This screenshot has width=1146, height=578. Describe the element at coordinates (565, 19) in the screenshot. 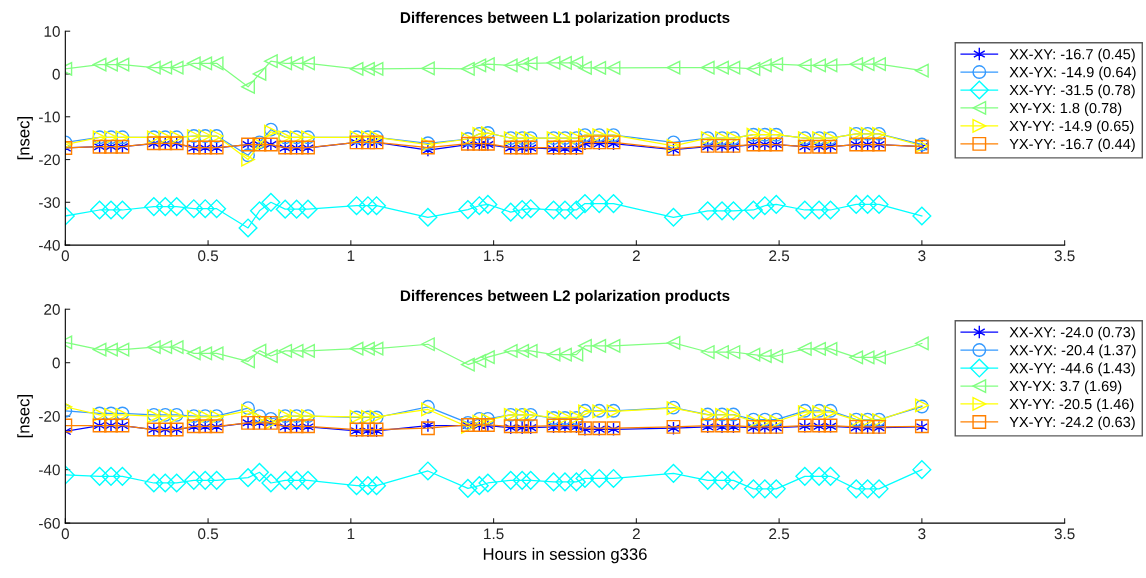

I see `chart-title: Differences between L1 polarization products` at that location.